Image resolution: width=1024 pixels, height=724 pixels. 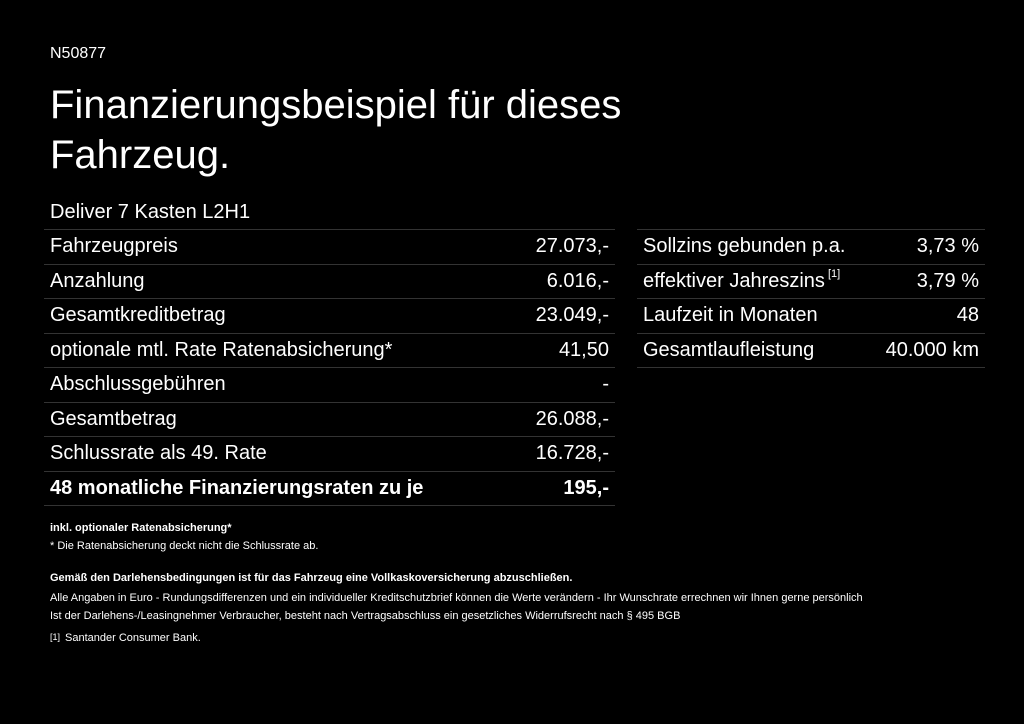 What do you see at coordinates (572, 453) in the screenshot?
I see `row-value: 16.728,-` at bounding box center [572, 453].